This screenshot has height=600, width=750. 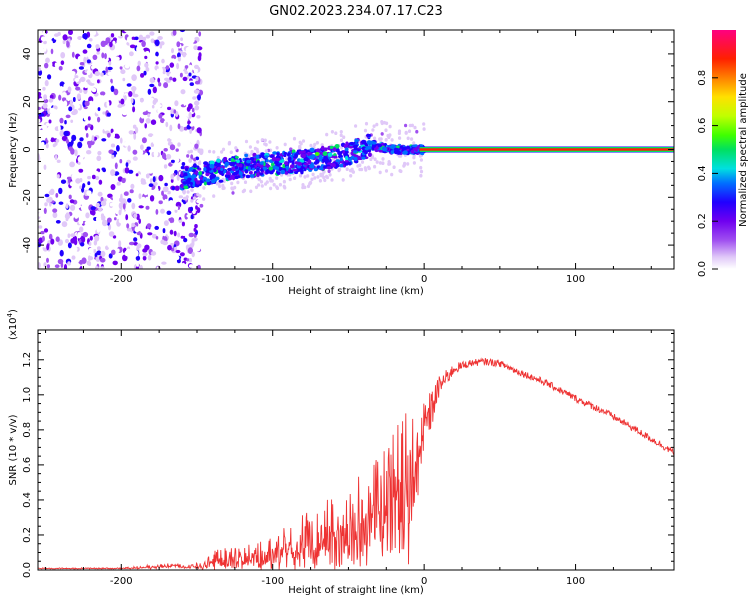 What do you see at coordinates (27, 465) in the screenshot?
I see `y-tick-label: 0.6` at bounding box center [27, 465].